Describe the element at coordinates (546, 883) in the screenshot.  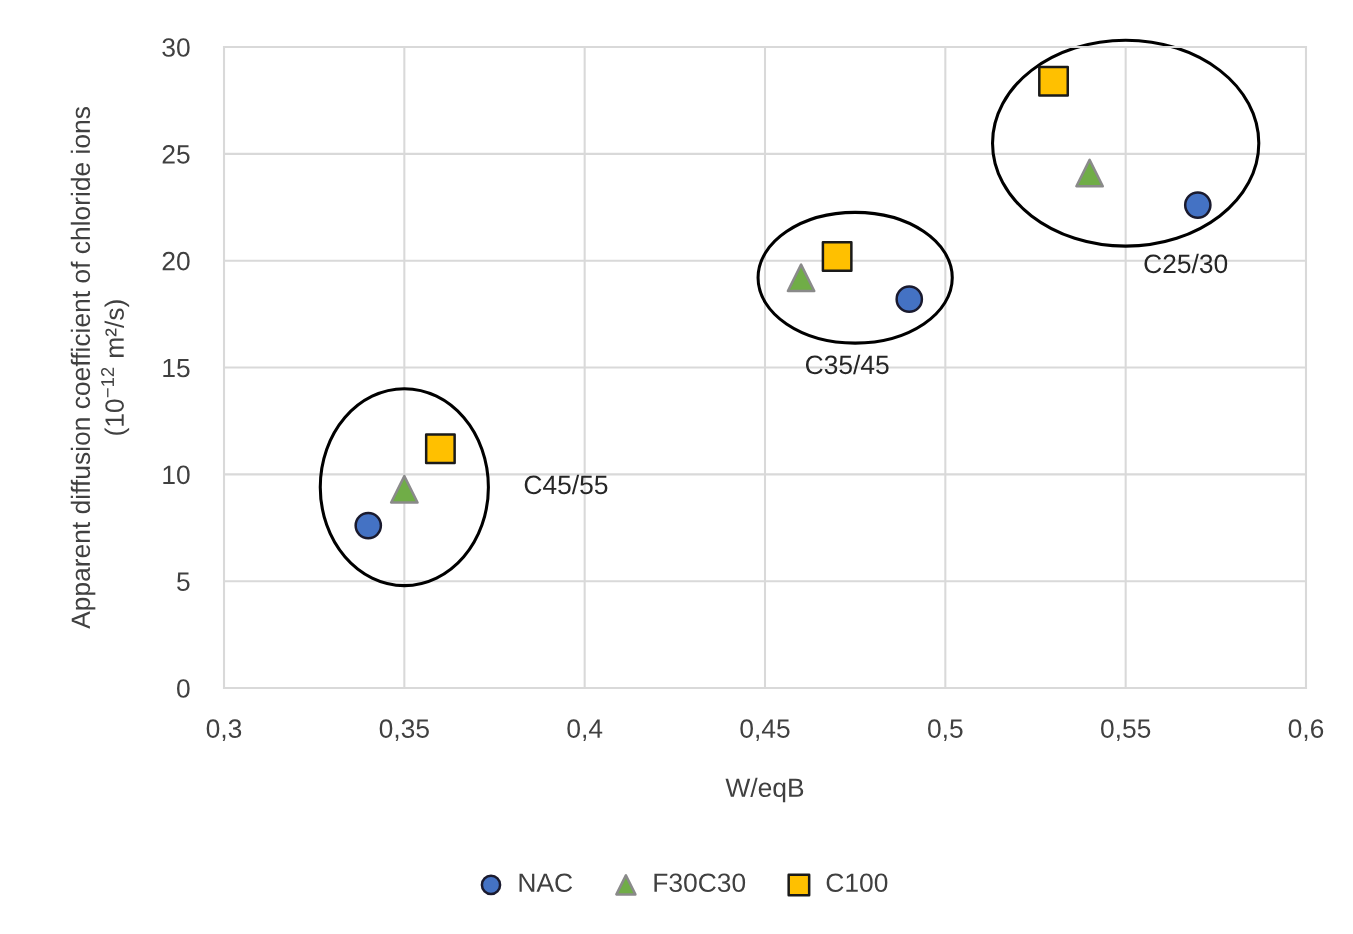
I see `legend-label: NAC` at that location.